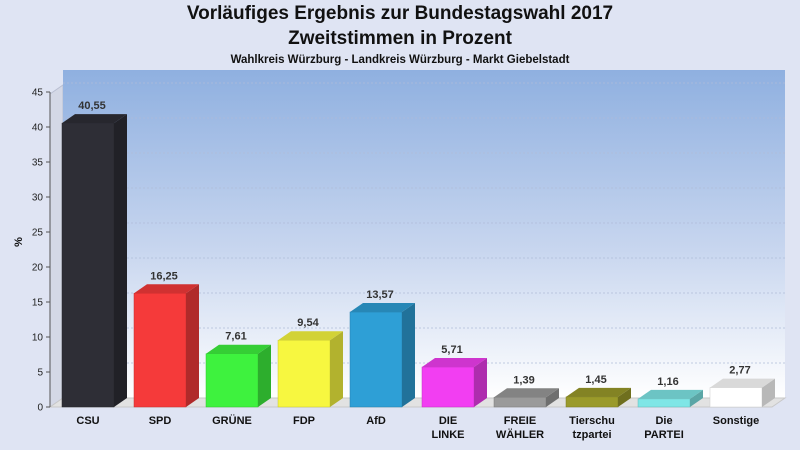  I want to click on bar: 13,57, so click(382, 348).